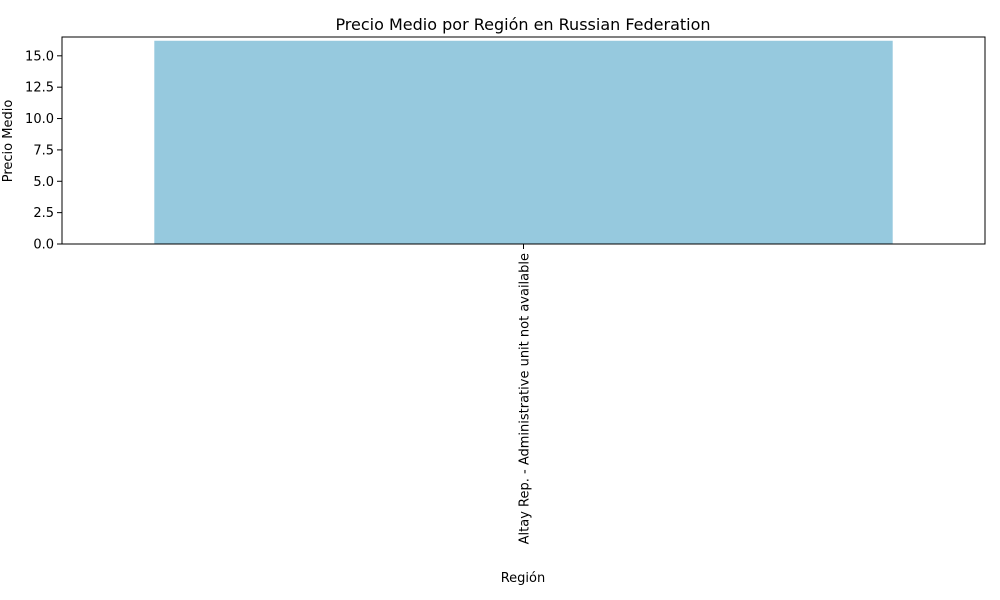 The image size is (1000, 600). What do you see at coordinates (39, 119) in the screenshot?
I see `y-tick-label: 10.0` at bounding box center [39, 119].